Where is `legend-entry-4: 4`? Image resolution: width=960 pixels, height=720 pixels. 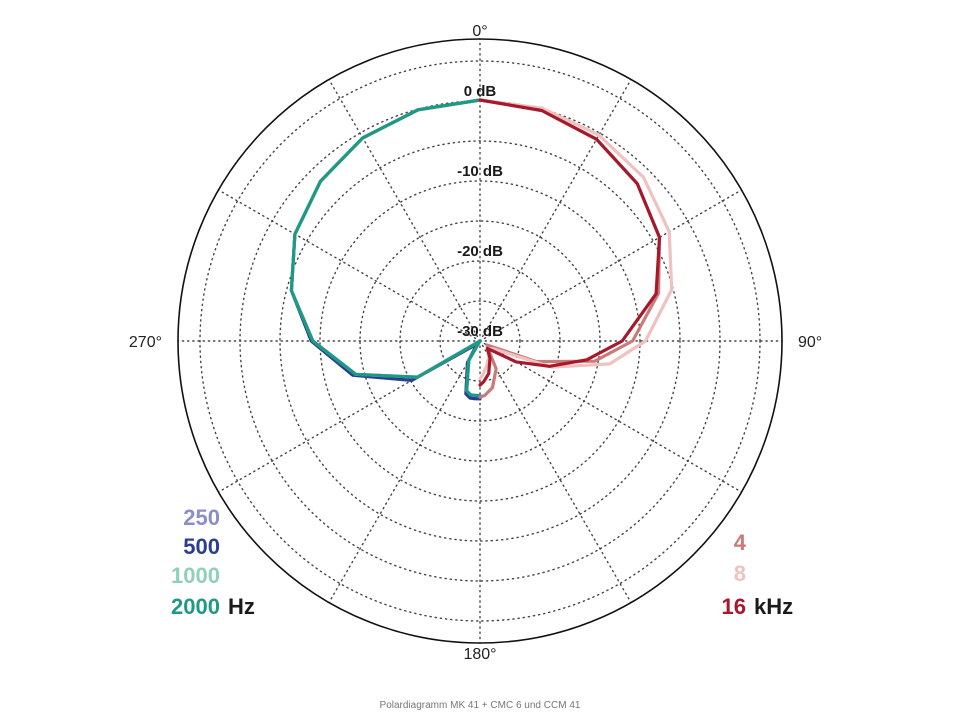
legend-entry-4: 4 is located at coordinates (740, 542).